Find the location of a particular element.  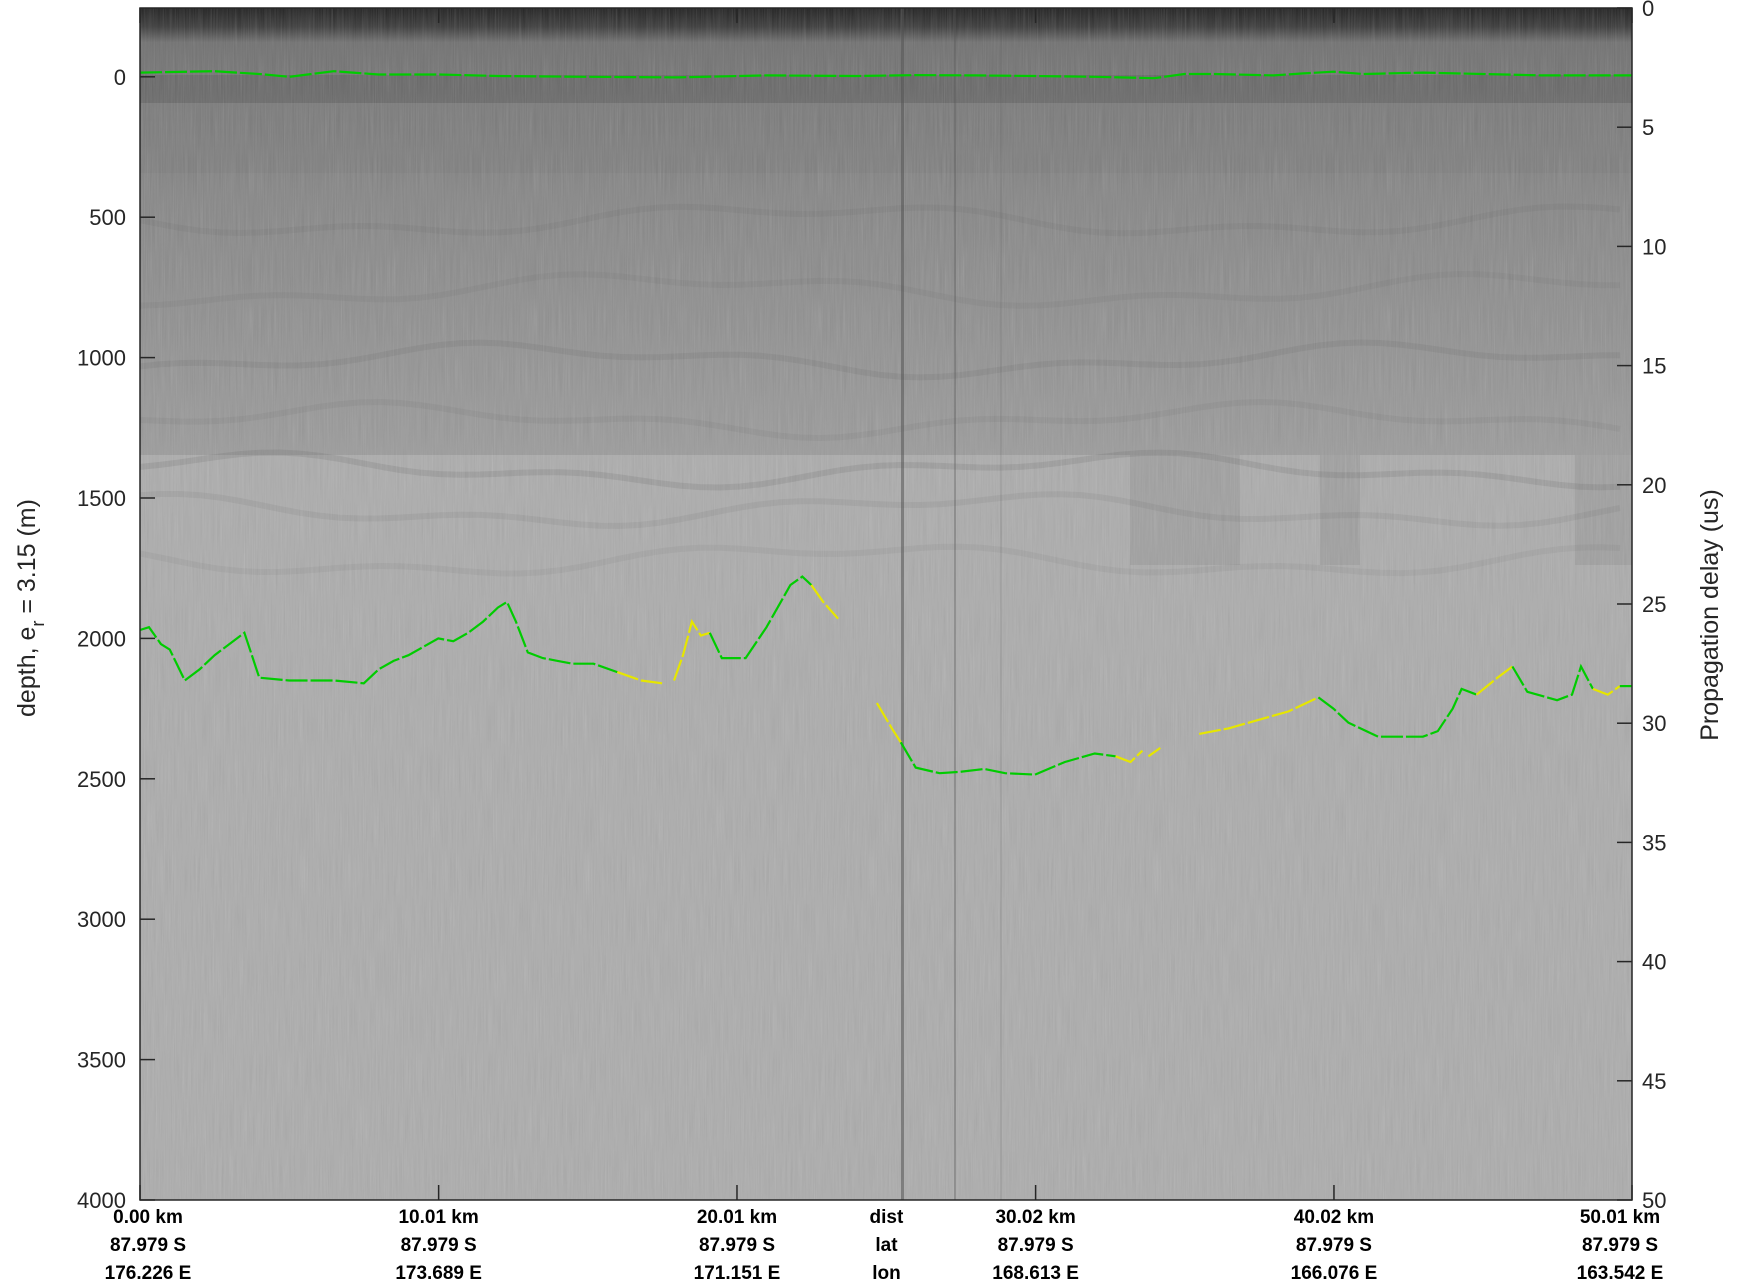

left-axis-tick-label: 3500 is located at coordinates (101, 1060).